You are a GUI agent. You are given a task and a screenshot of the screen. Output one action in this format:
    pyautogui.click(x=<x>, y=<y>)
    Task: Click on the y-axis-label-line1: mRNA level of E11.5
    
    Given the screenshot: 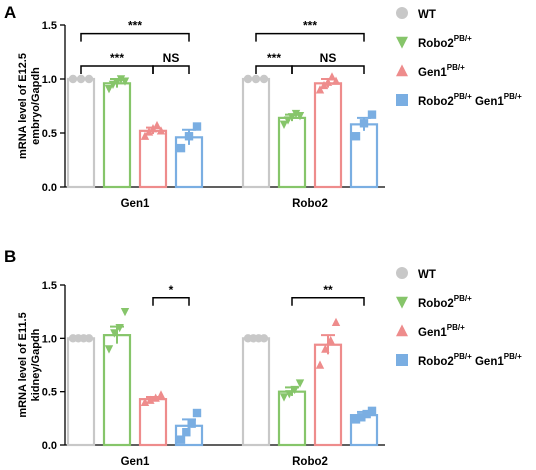 What is the action you would take?
    pyautogui.click(x=23, y=364)
    